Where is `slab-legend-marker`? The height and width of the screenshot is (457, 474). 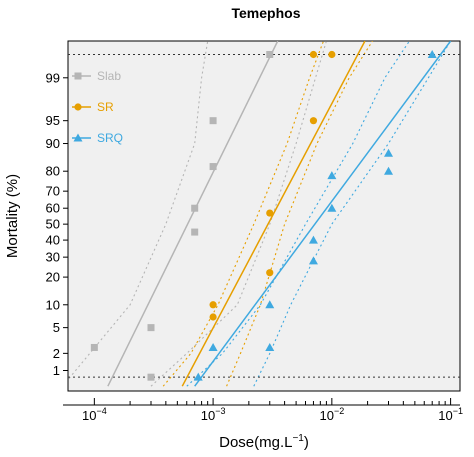
slab-legend-marker is located at coordinates (78, 76).